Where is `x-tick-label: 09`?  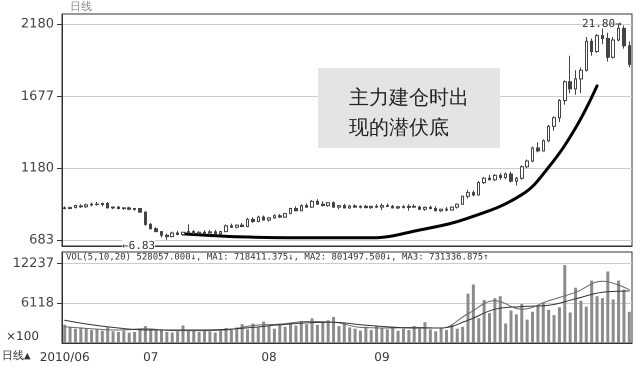
x-tick-label: 09 is located at coordinates (382, 357).